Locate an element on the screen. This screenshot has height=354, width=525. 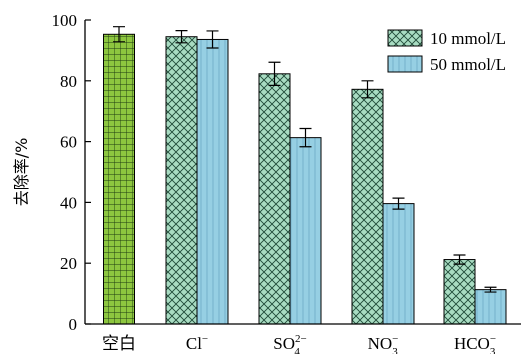
errorbar-blank is located at coordinates (119, 34).